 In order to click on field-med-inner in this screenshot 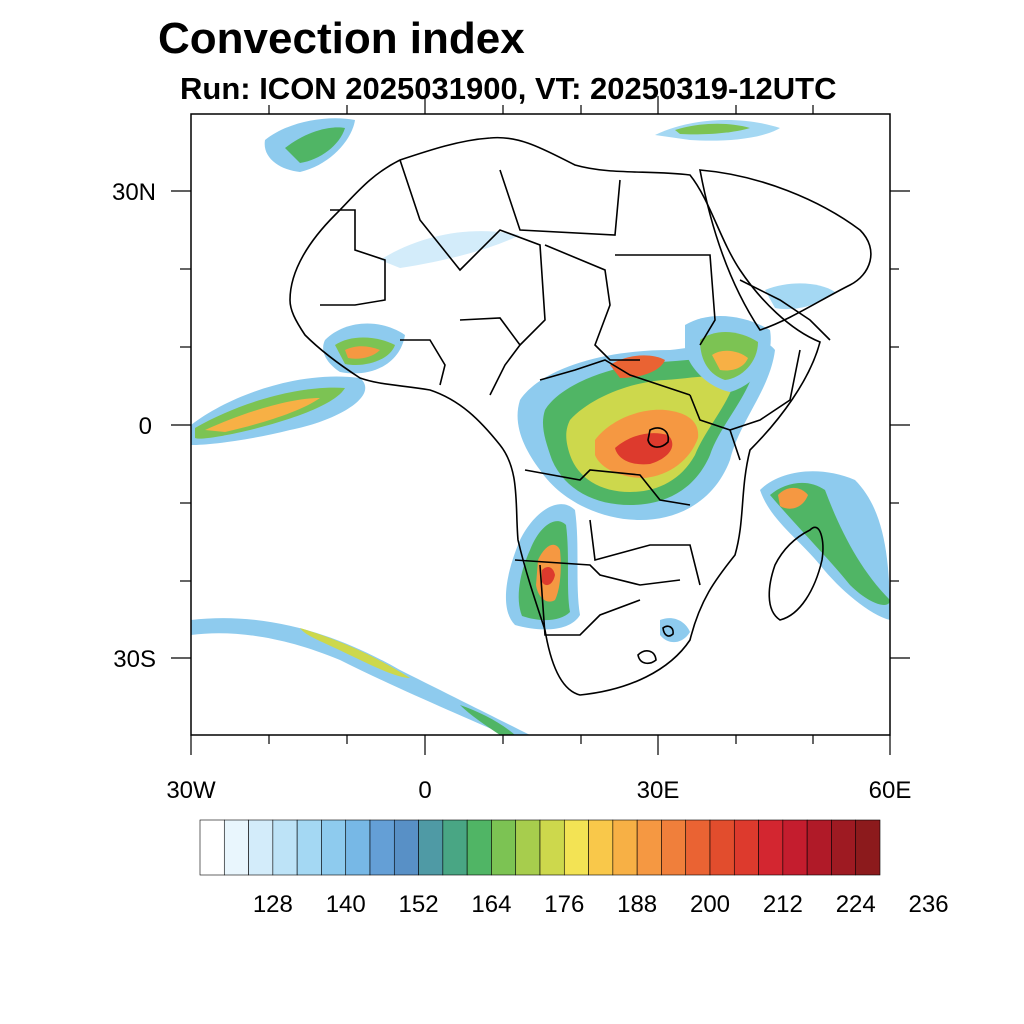, I will do `click(315, 145)`.